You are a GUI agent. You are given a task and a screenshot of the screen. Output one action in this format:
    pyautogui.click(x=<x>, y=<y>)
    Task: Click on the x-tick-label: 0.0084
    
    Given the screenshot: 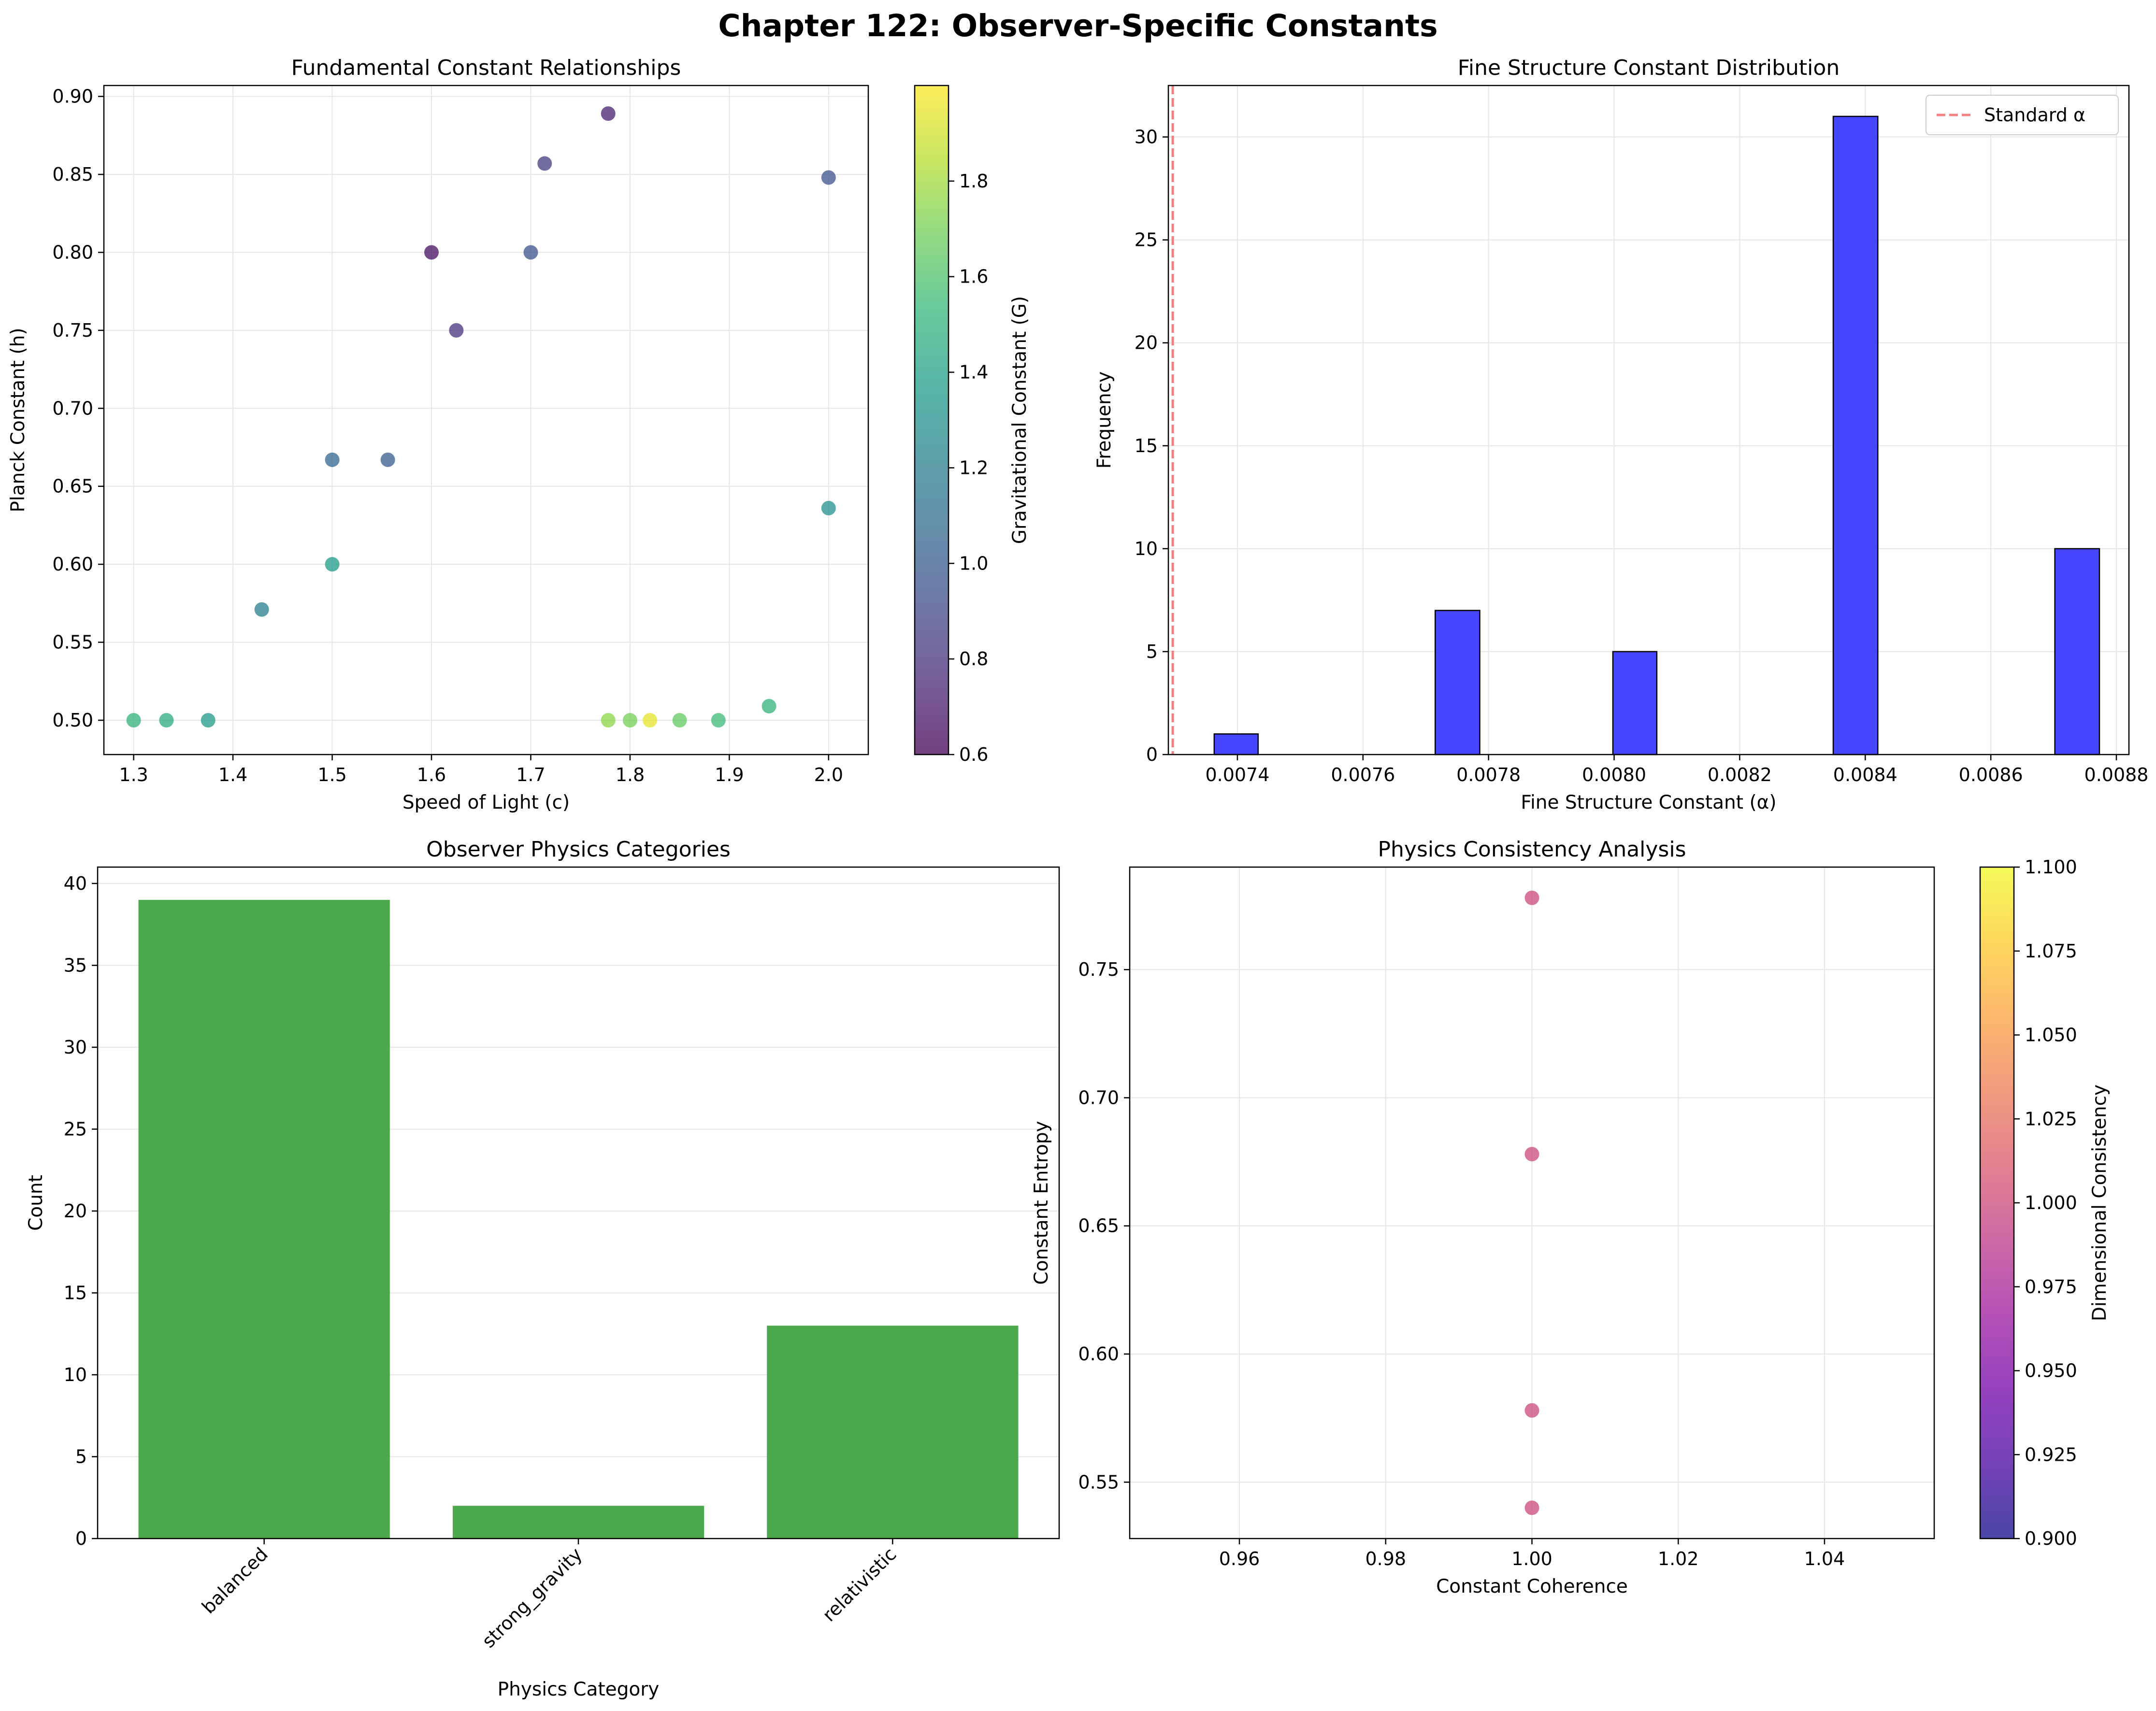 What is the action you would take?
    pyautogui.click(x=1865, y=775)
    